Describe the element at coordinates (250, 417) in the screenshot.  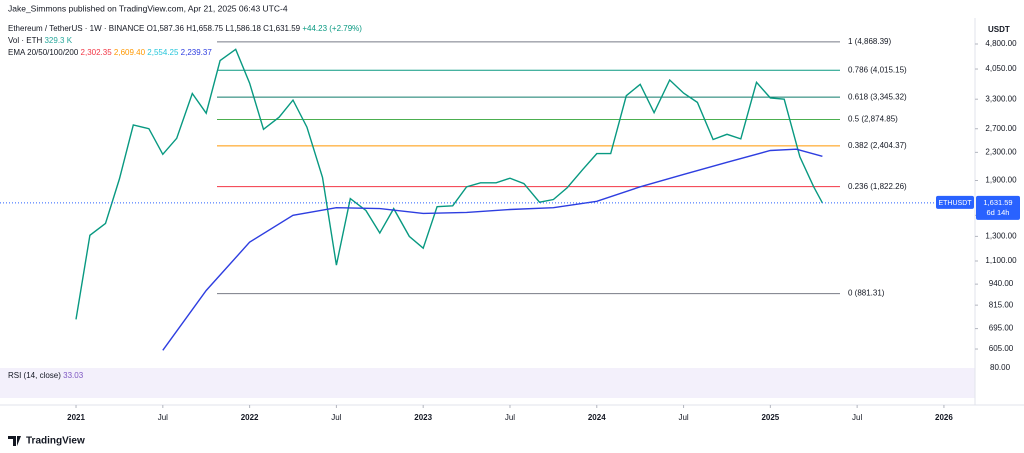
I see `x-tick-label: 2022` at that location.